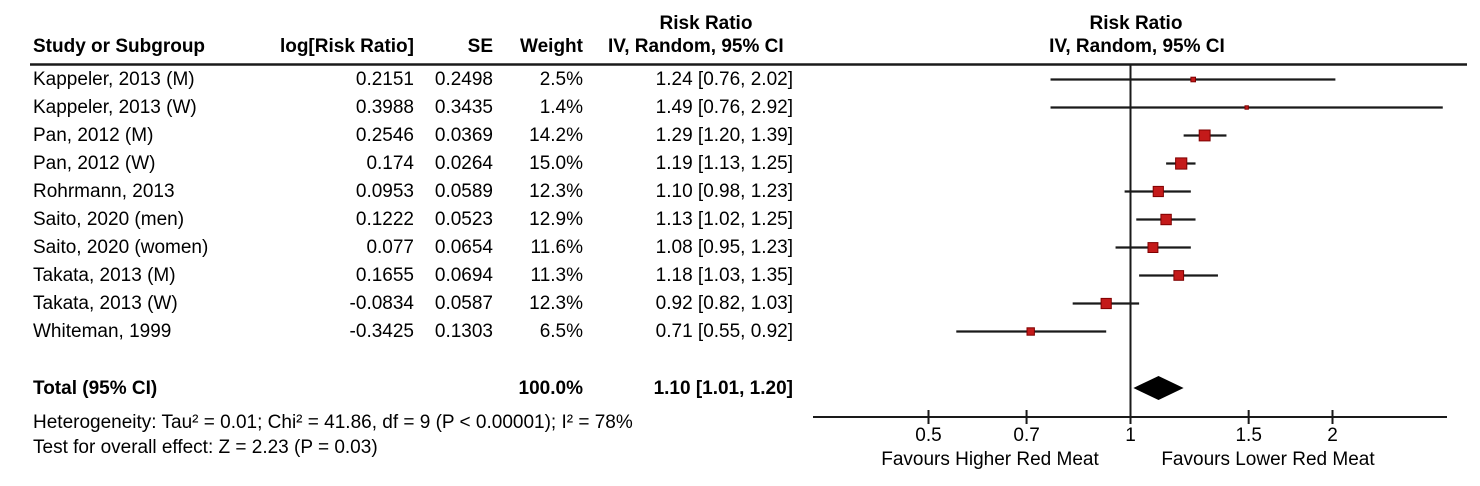  What do you see at coordinates (556, 219) in the screenshot?
I see `weight-value: 12.9%` at bounding box center [556, 219].